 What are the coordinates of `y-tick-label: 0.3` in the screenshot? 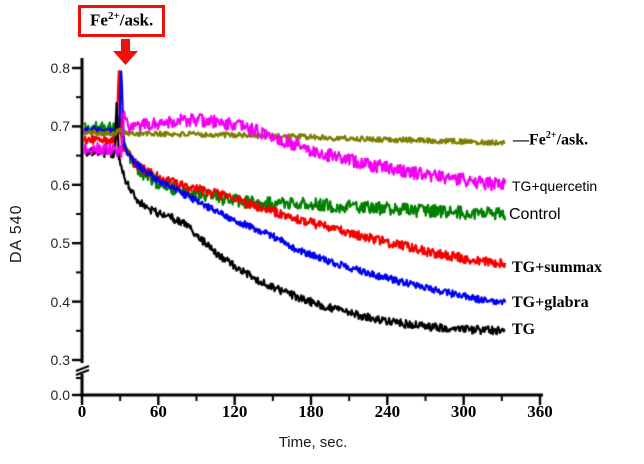 It's located at (60, 360).